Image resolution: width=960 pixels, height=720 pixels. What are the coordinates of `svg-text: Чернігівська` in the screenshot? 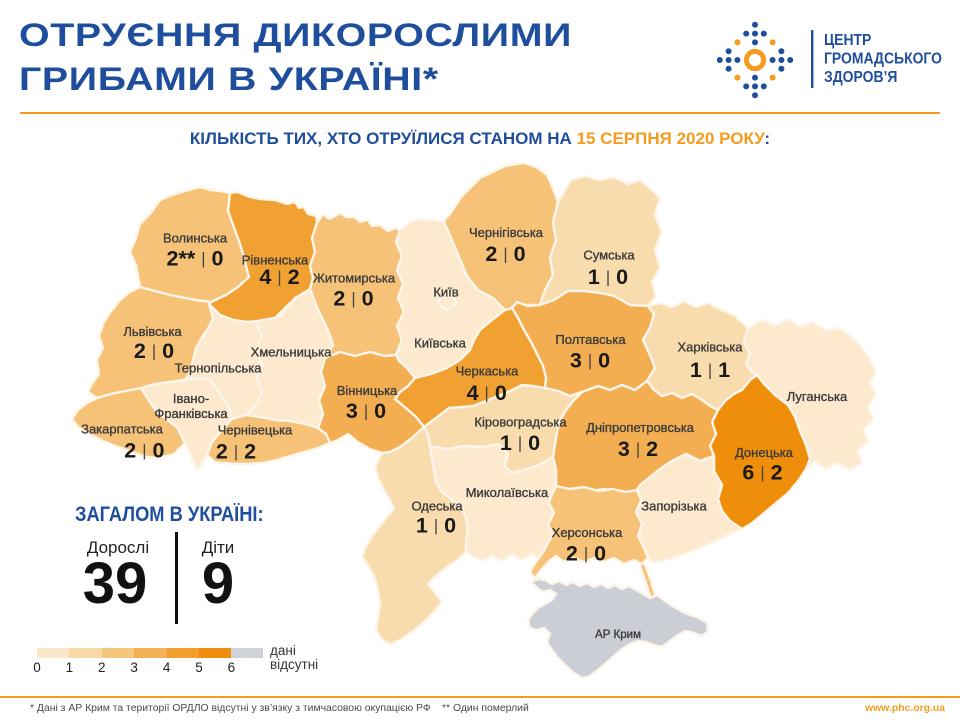 It's located at (506, 232).